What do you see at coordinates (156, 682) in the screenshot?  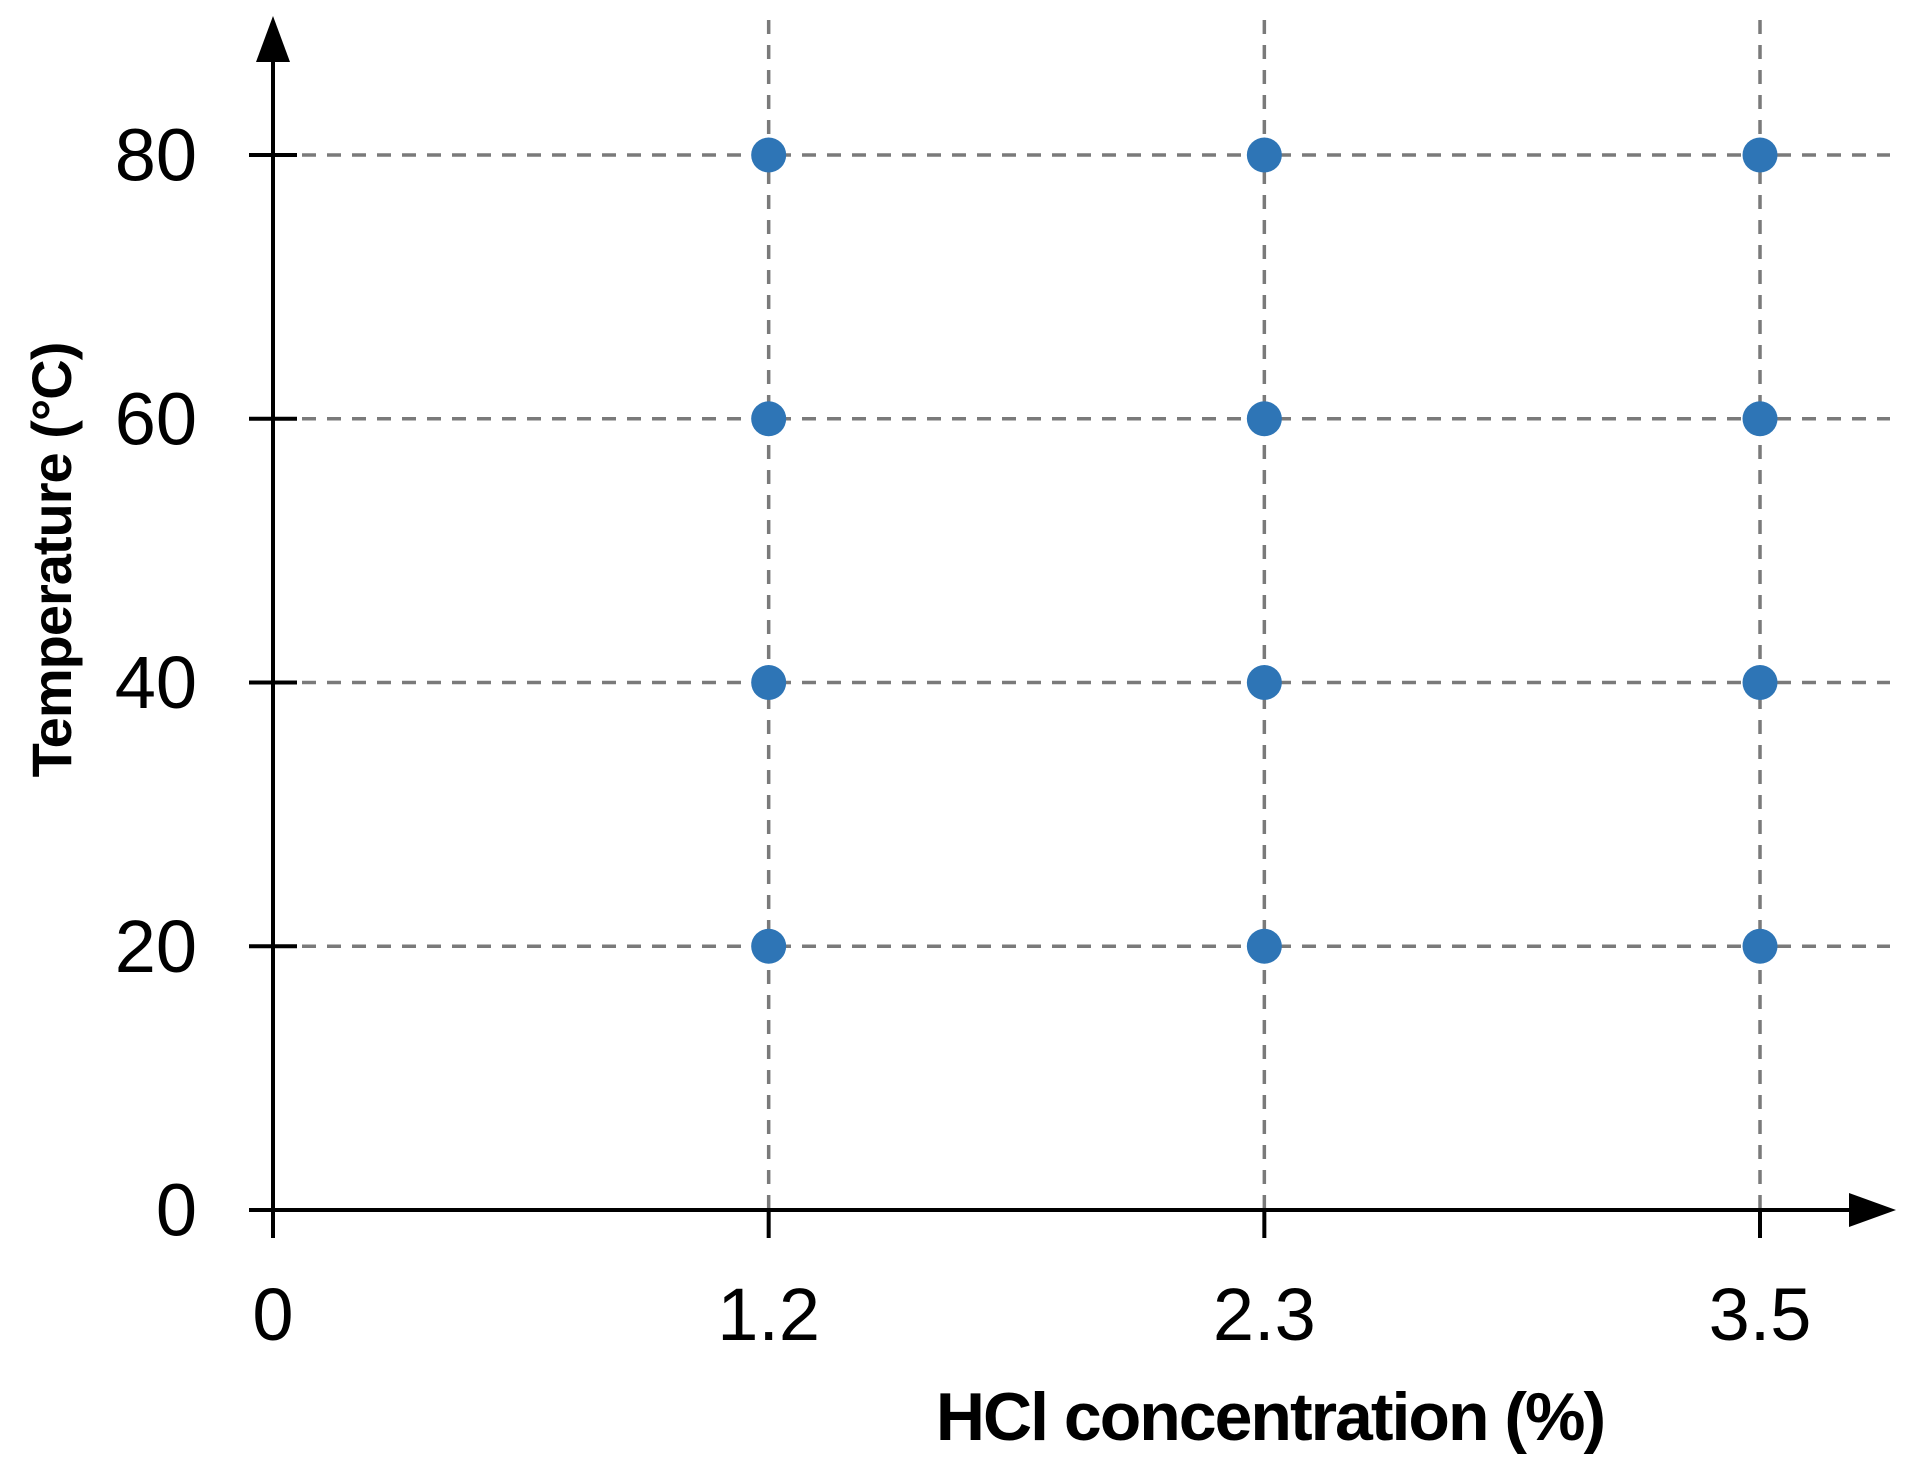 I see `y-axis-tick-label: 40` at bounding box center [156, 682].